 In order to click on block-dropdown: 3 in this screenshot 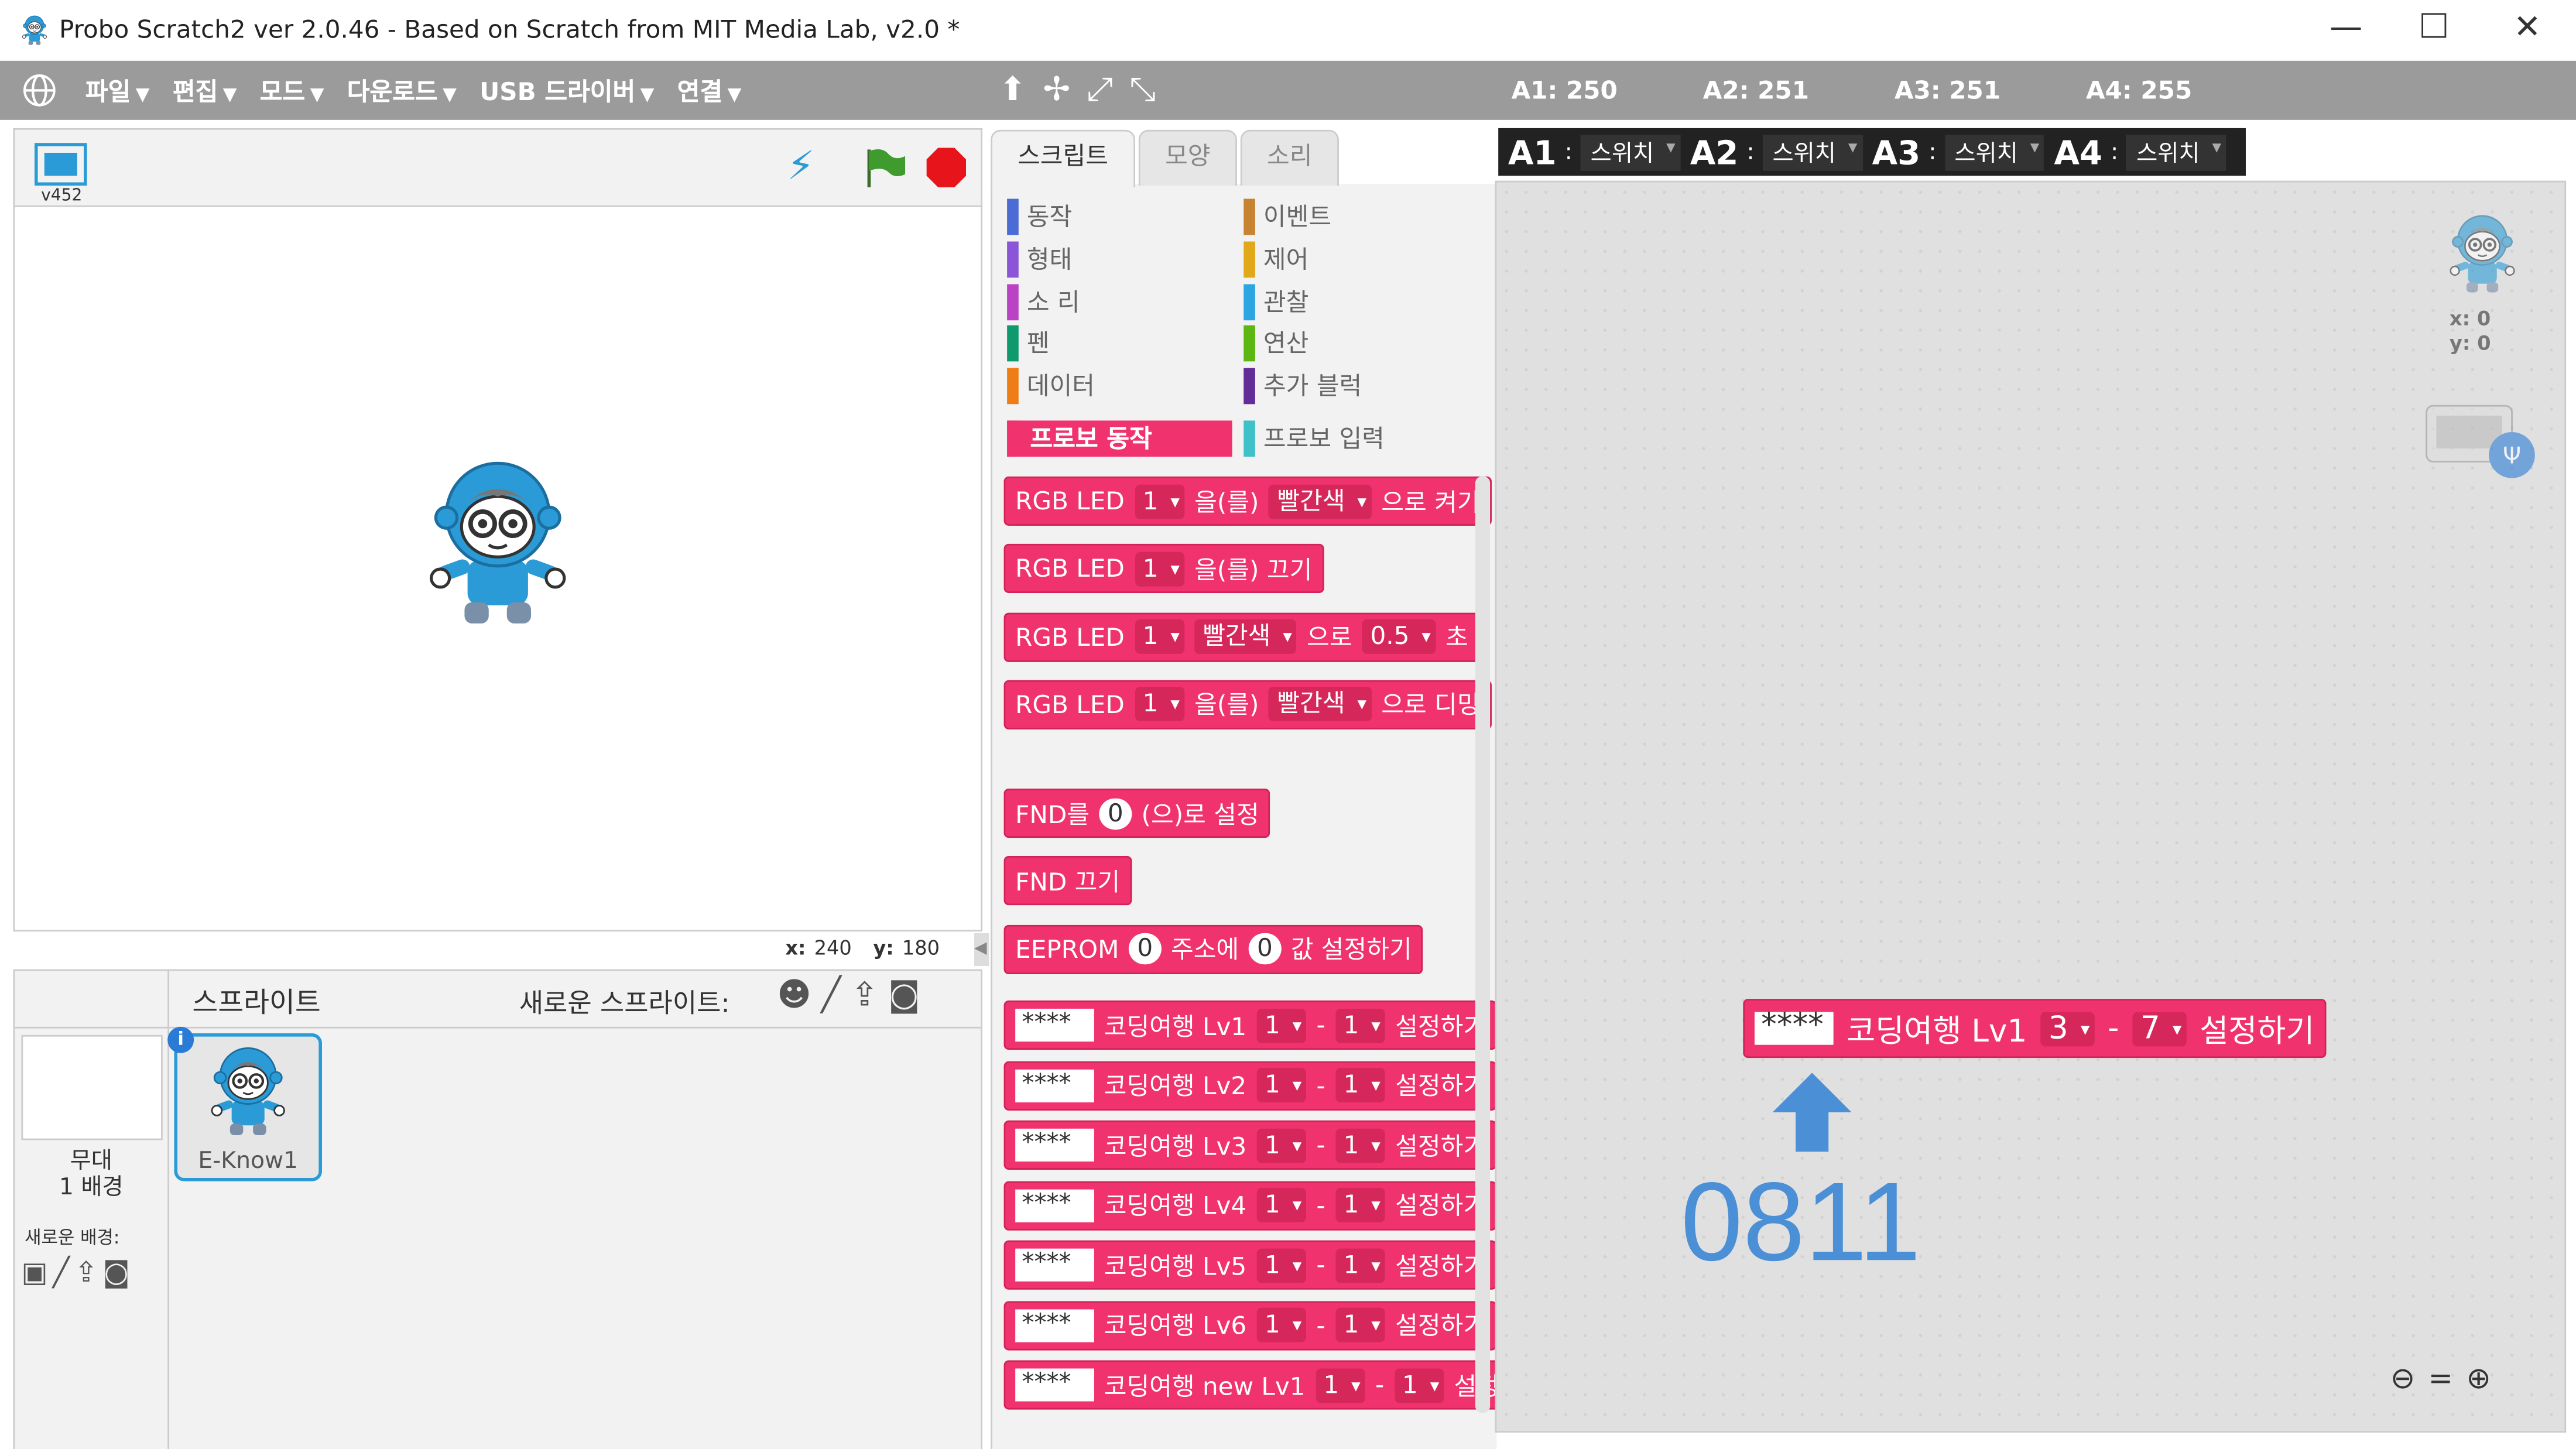, I will do `click(2067, 1028)`.